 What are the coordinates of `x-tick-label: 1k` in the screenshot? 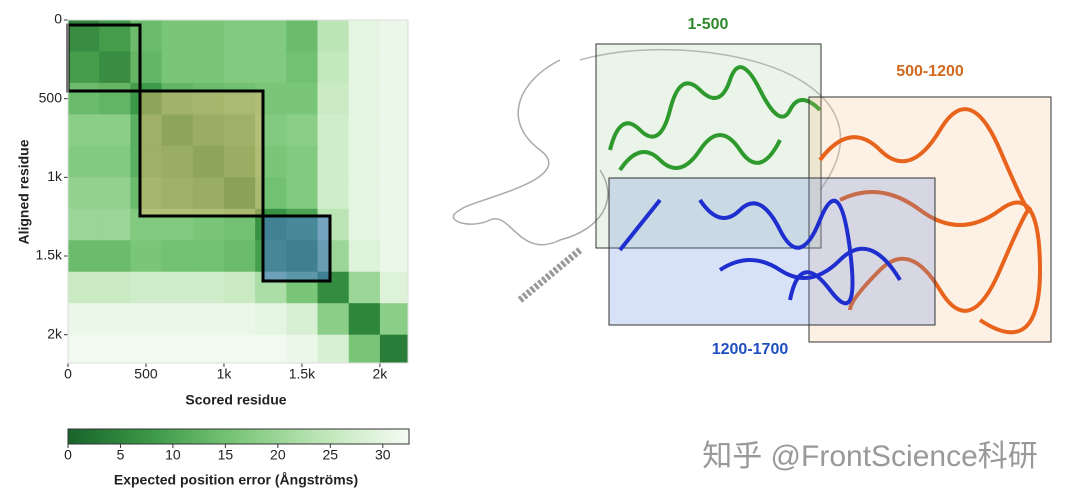 It's located at (225, 374).